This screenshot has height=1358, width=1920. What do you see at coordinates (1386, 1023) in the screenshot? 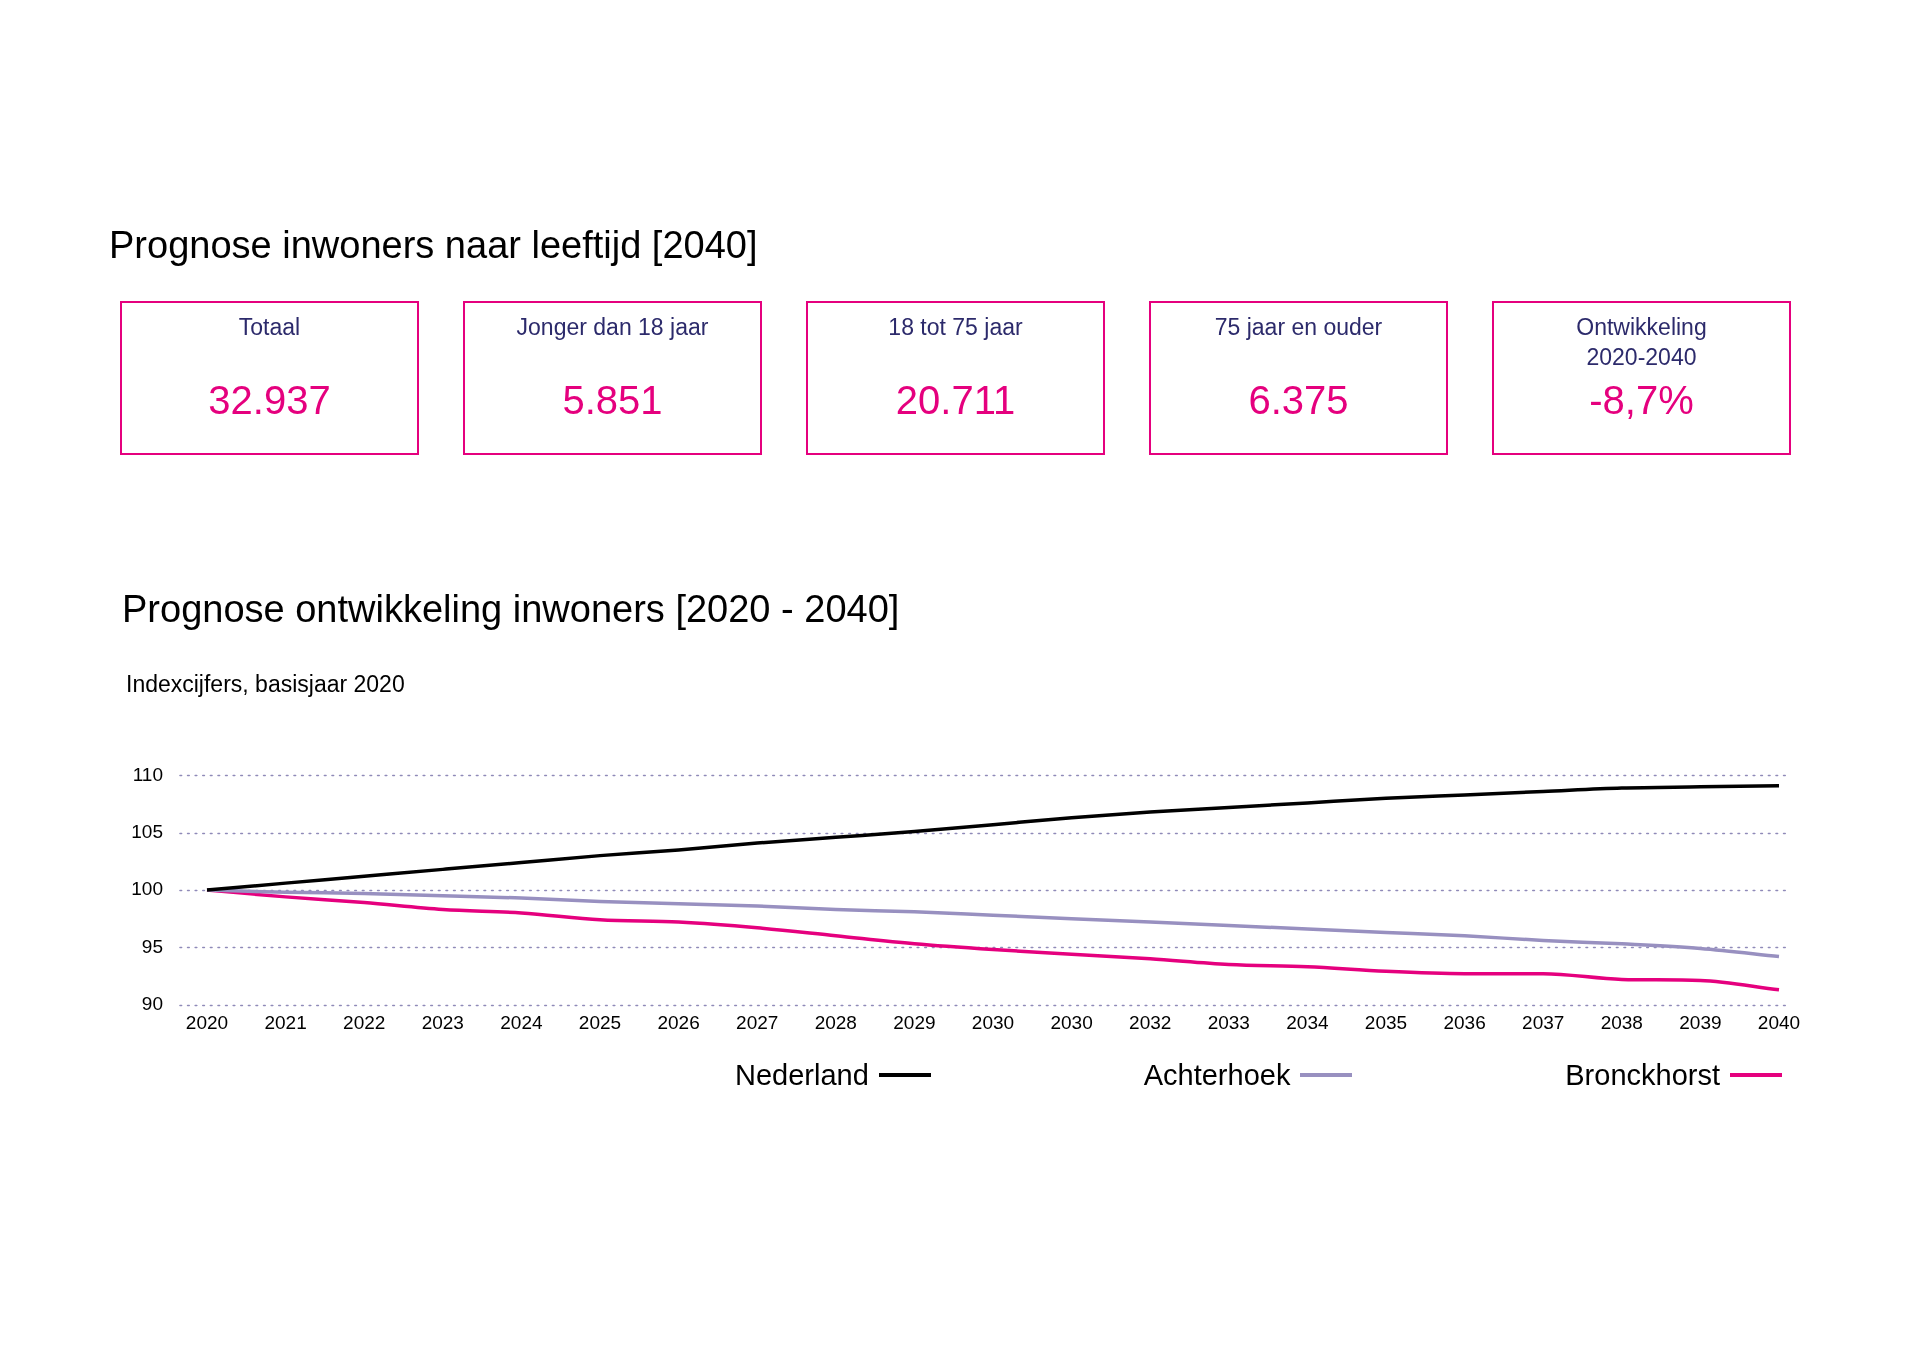
I see `x-tick-label: 2035` at bounding box center [1386, 1023].